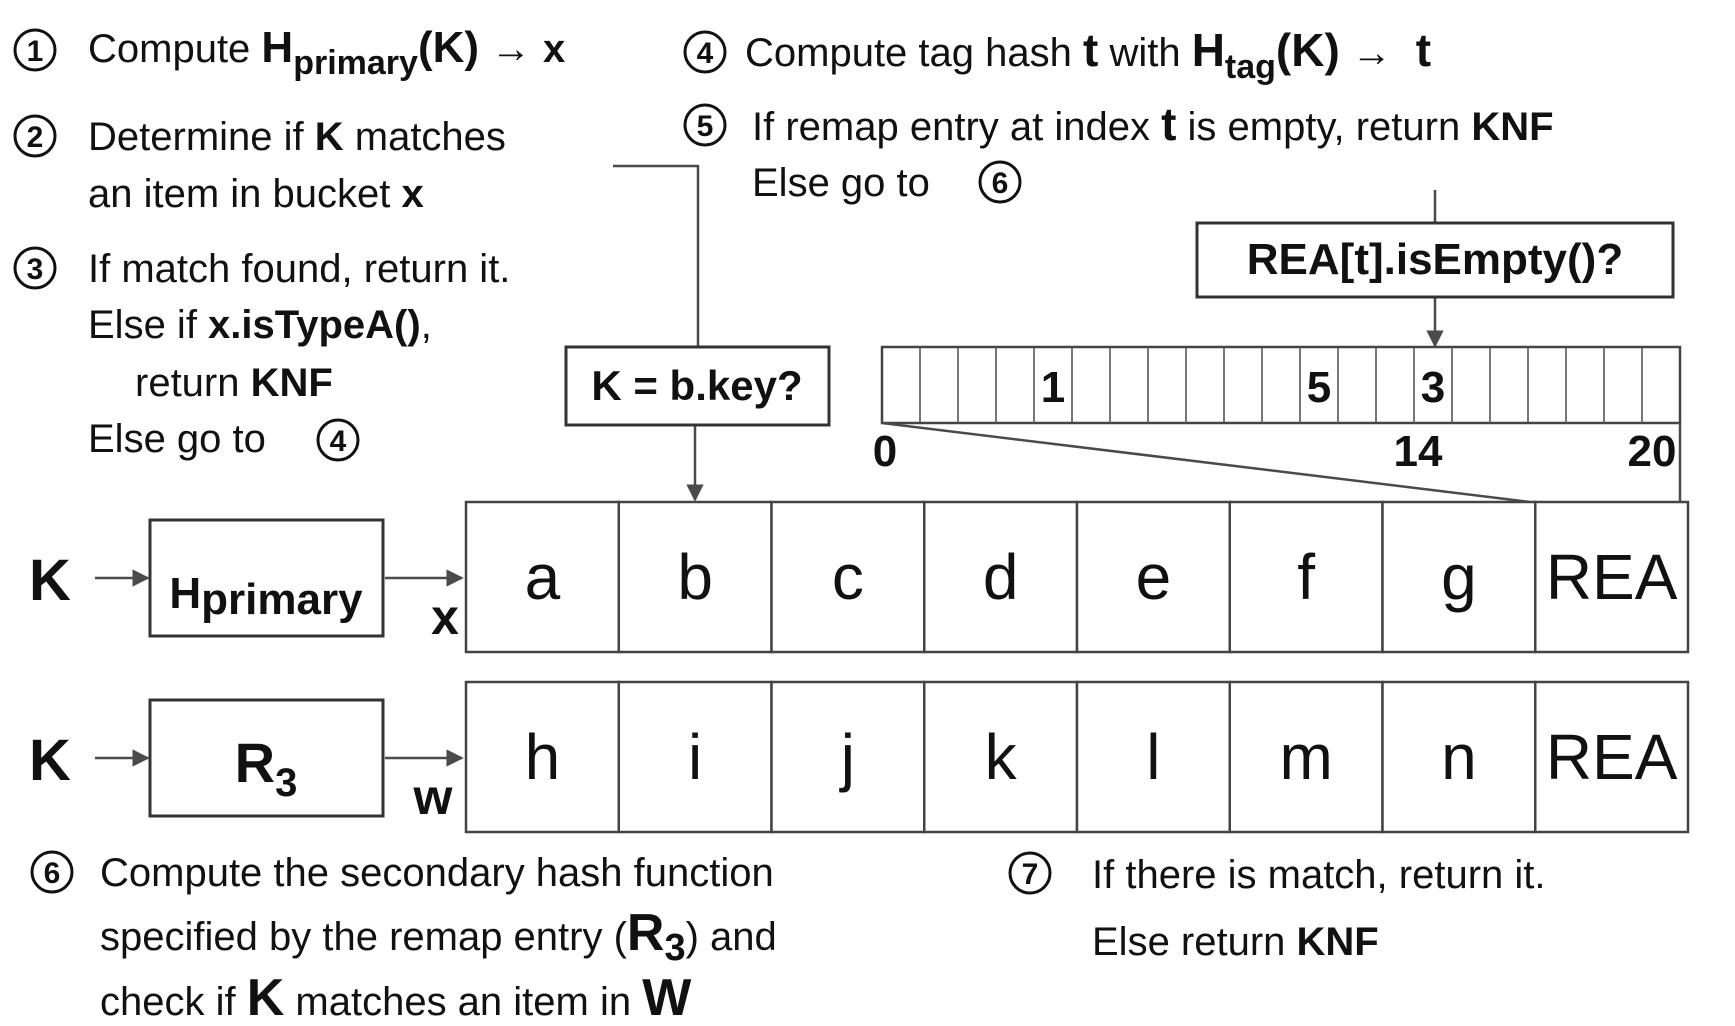 Image resolution: width=1735 pixels, height=1026 pixels. I want to click on hprimary-box, so click(266, 578).